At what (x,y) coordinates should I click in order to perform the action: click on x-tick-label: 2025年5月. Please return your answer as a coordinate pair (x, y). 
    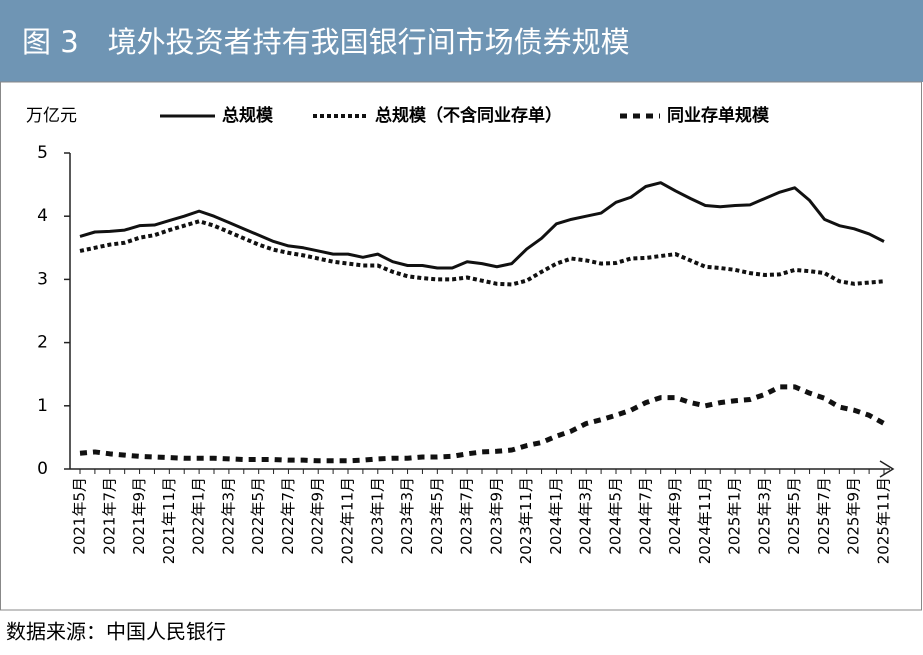
    Looking at the image, I should click on (794, 516).